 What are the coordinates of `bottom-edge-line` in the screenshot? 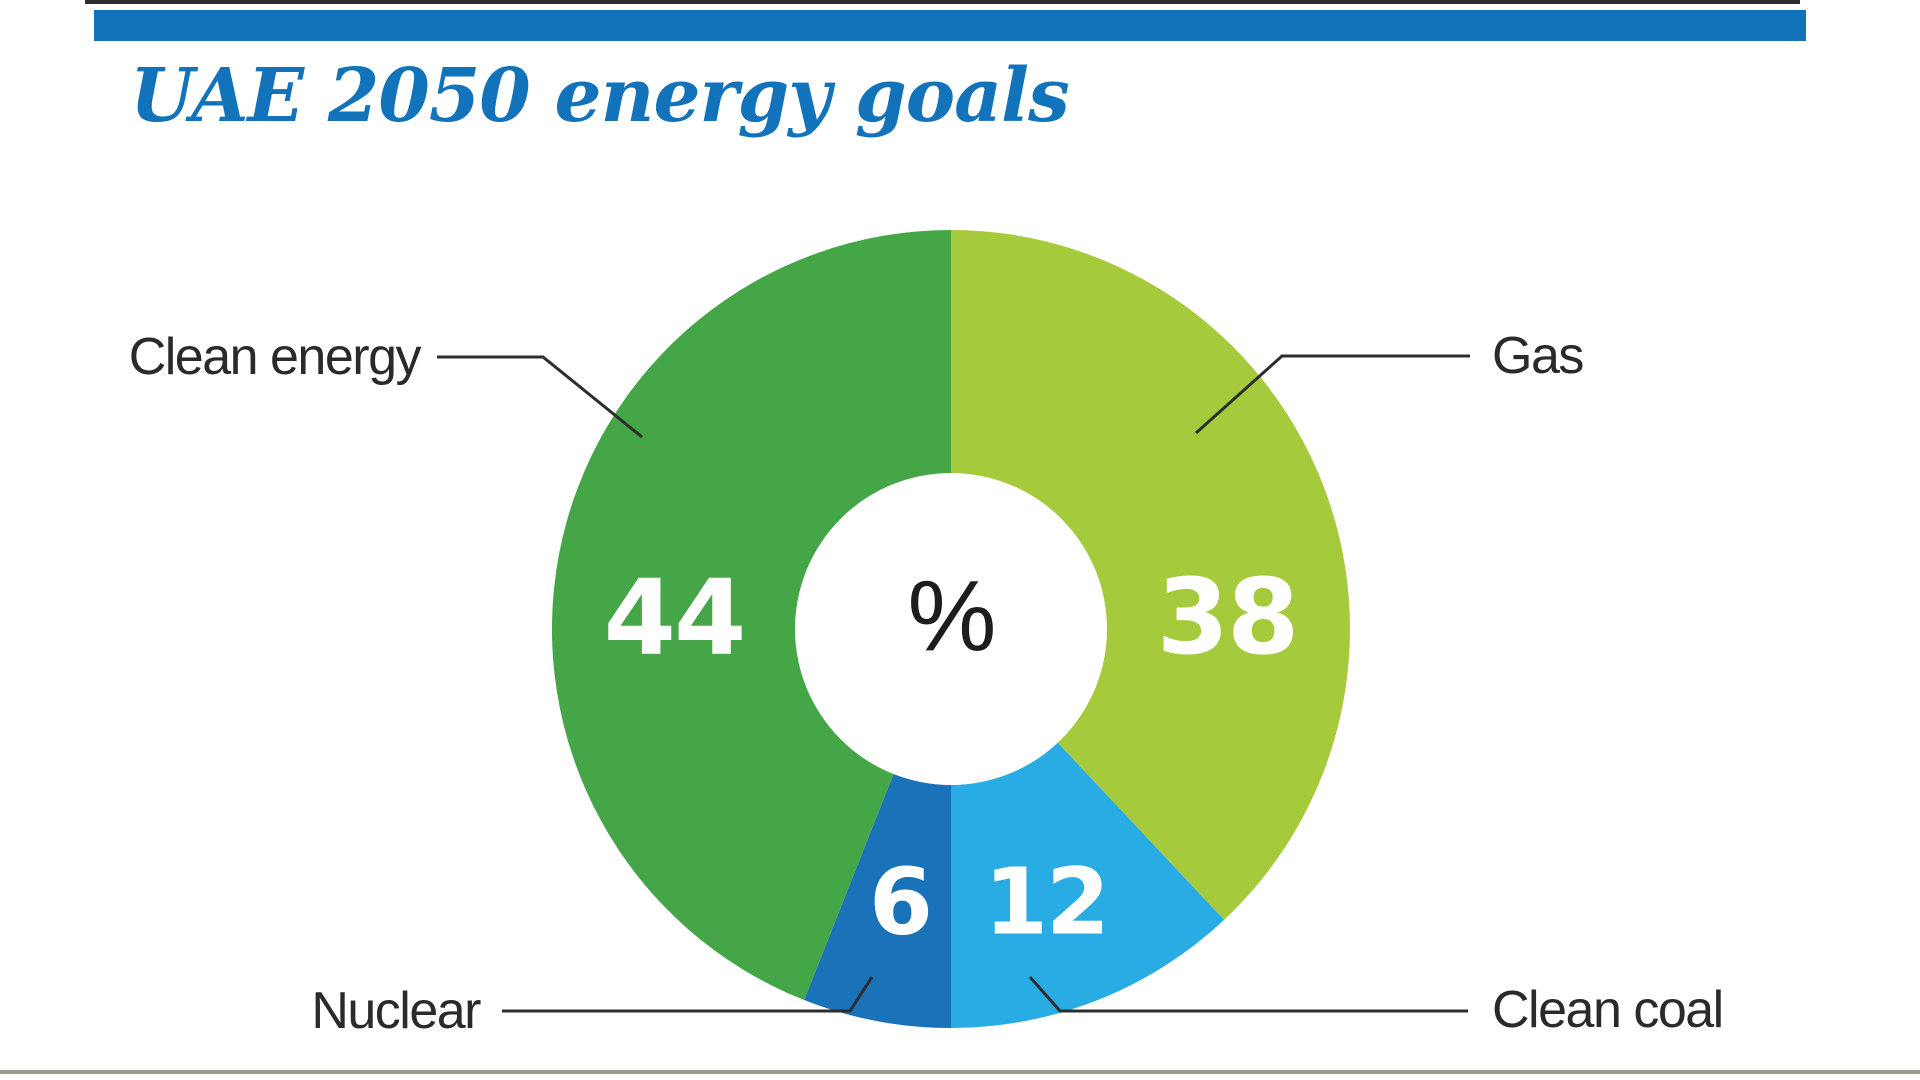 It's located at (960, 1072).